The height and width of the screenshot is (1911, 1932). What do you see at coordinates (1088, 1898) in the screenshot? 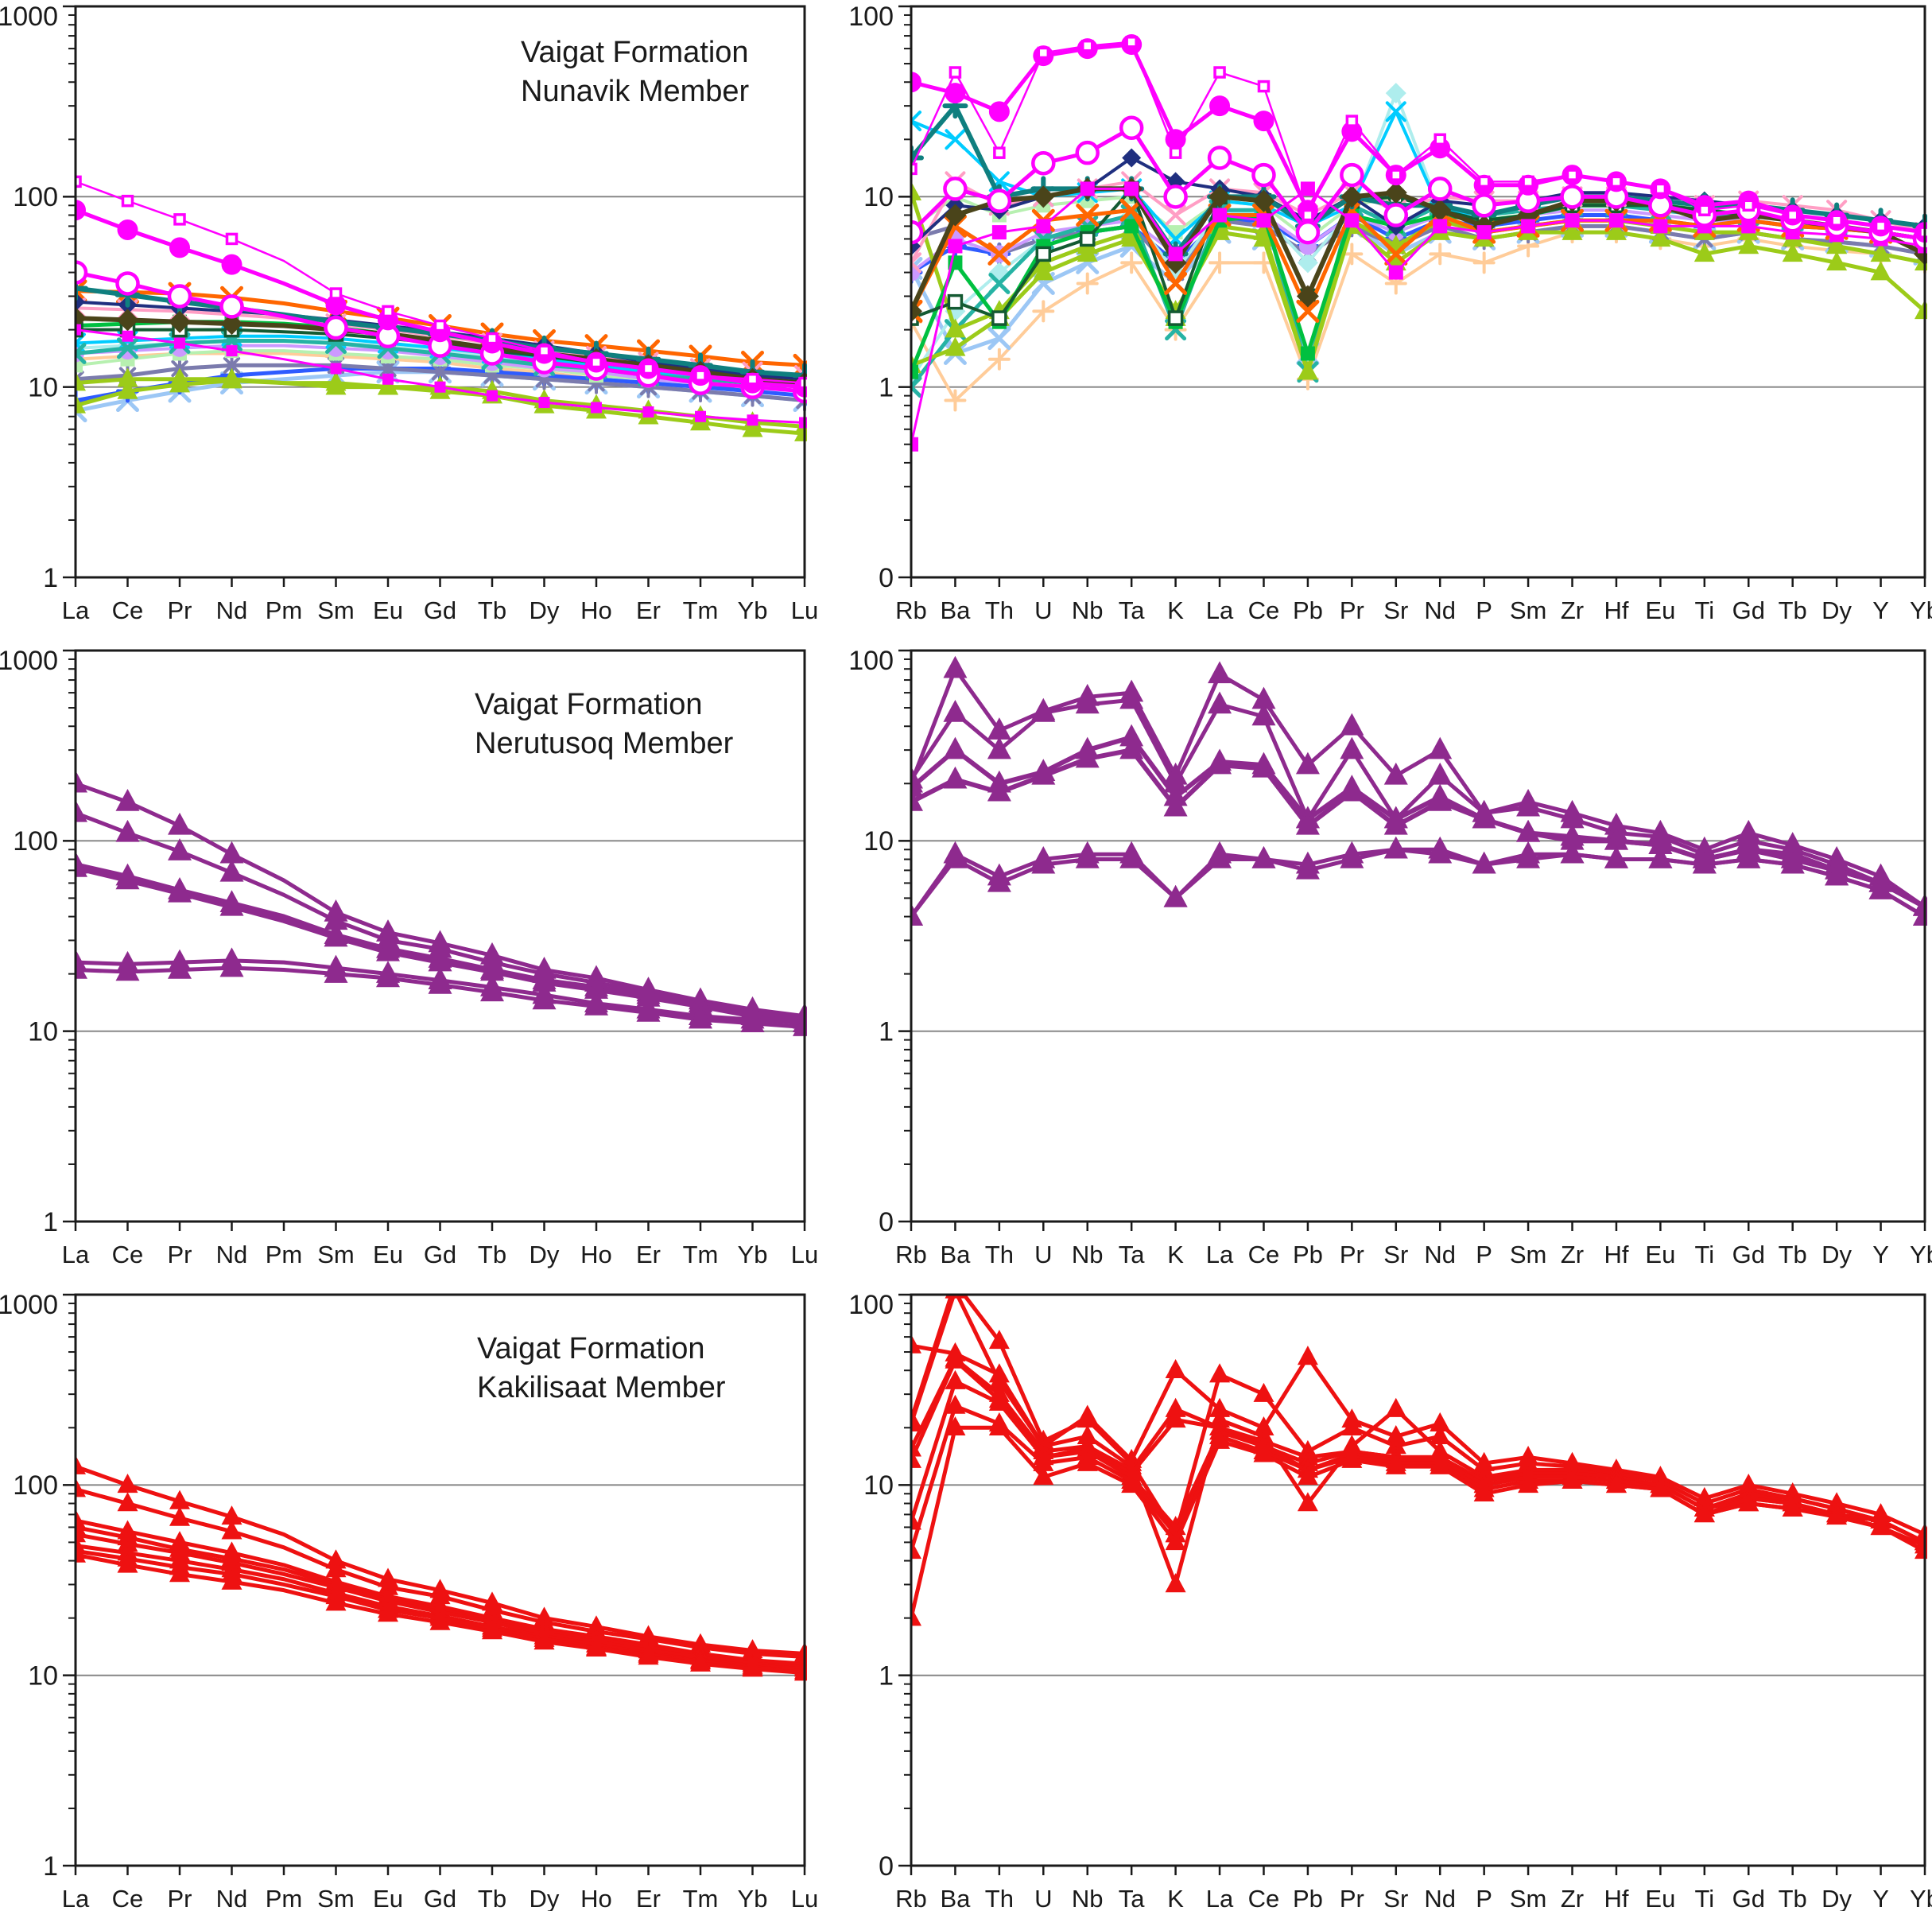
I see `svg-text: Nb` at bounding box center [1088, 1898].